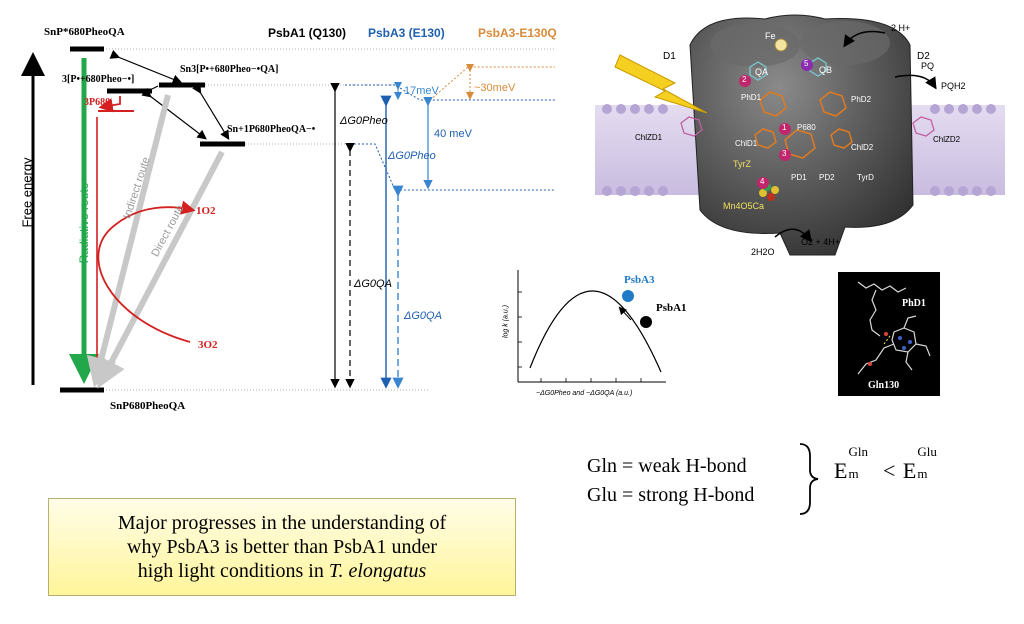 This screenshot has width=1024, height=624. I want to click on psii-chlz-d2-label: ChlZD2, so click(947, 139).